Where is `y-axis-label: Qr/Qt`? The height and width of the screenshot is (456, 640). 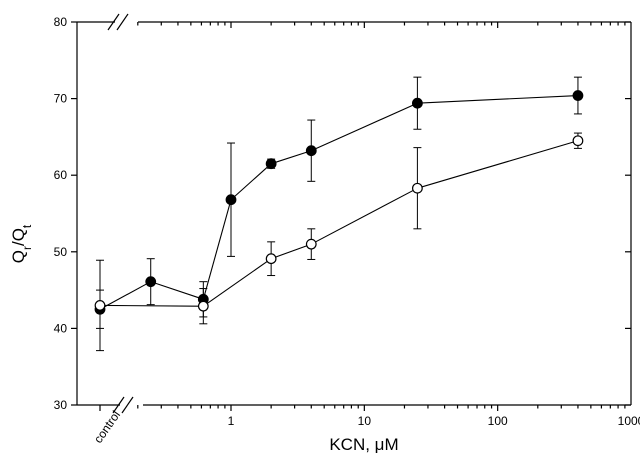 y-axis-label: Qr/Qt is located at coordinates (21, 243).